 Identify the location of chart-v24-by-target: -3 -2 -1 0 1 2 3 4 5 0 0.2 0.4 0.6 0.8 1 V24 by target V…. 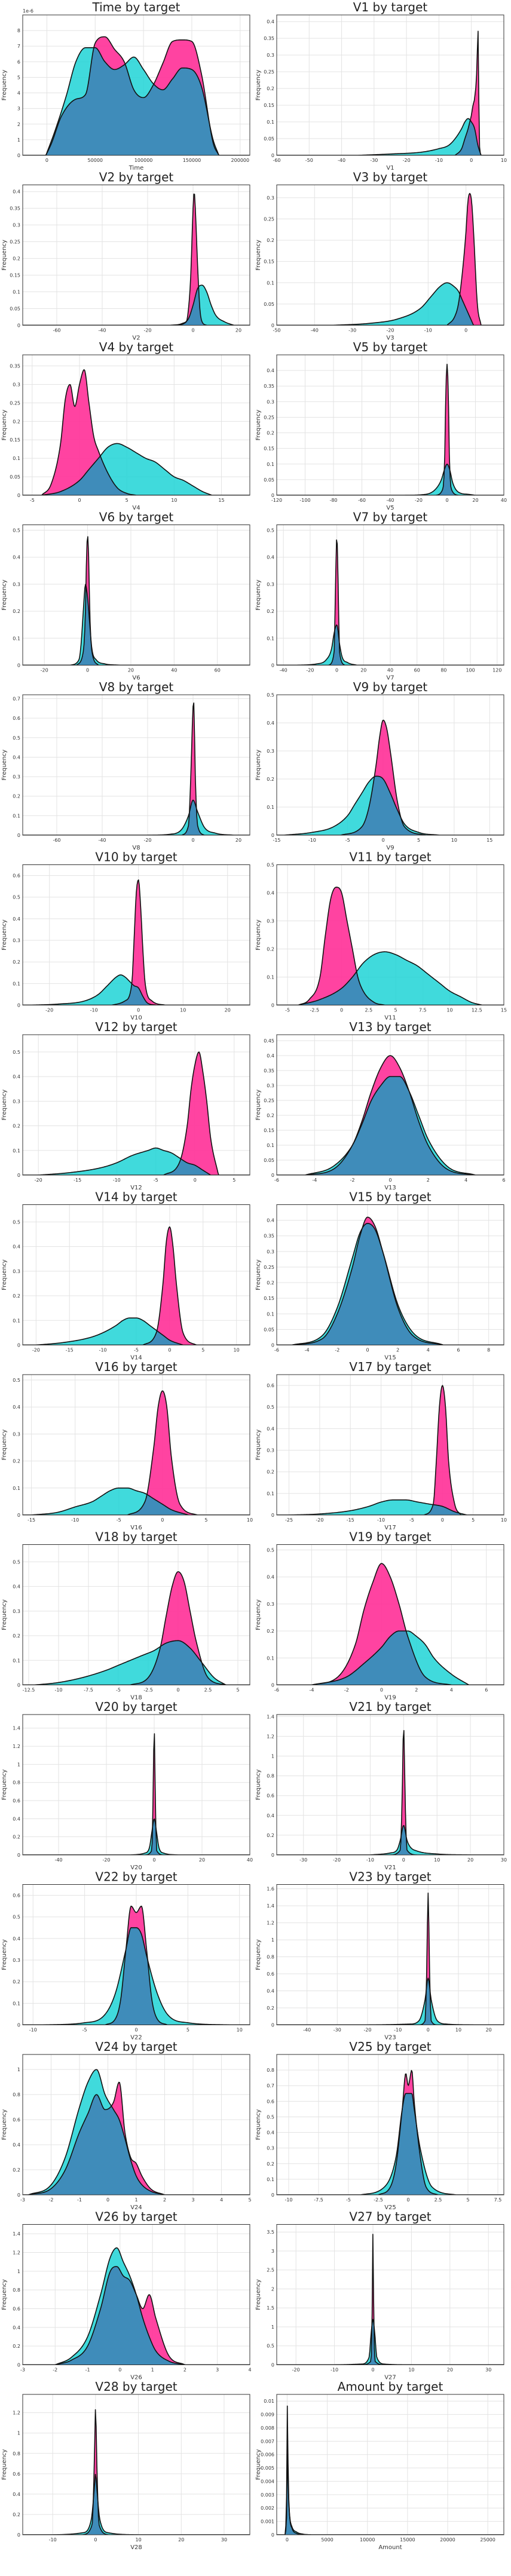
(126, 2125).